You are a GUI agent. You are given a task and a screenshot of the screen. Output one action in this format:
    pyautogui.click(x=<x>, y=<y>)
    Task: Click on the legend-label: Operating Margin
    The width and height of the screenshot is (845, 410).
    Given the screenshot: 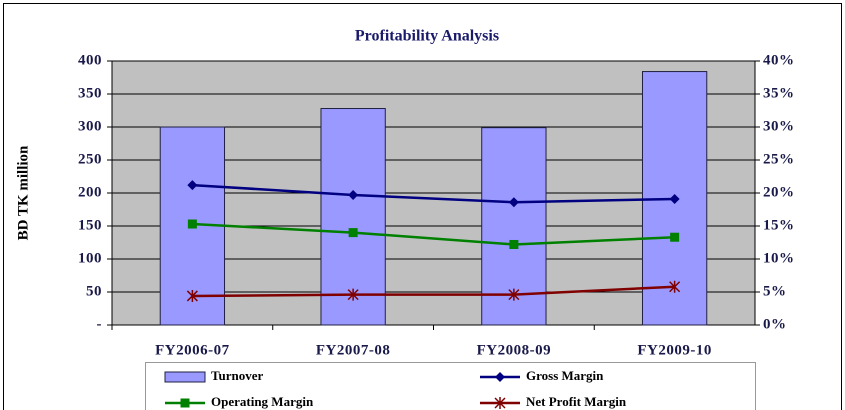 What is the action you would take?
    pyautogui.click(x=262, y=401)
    